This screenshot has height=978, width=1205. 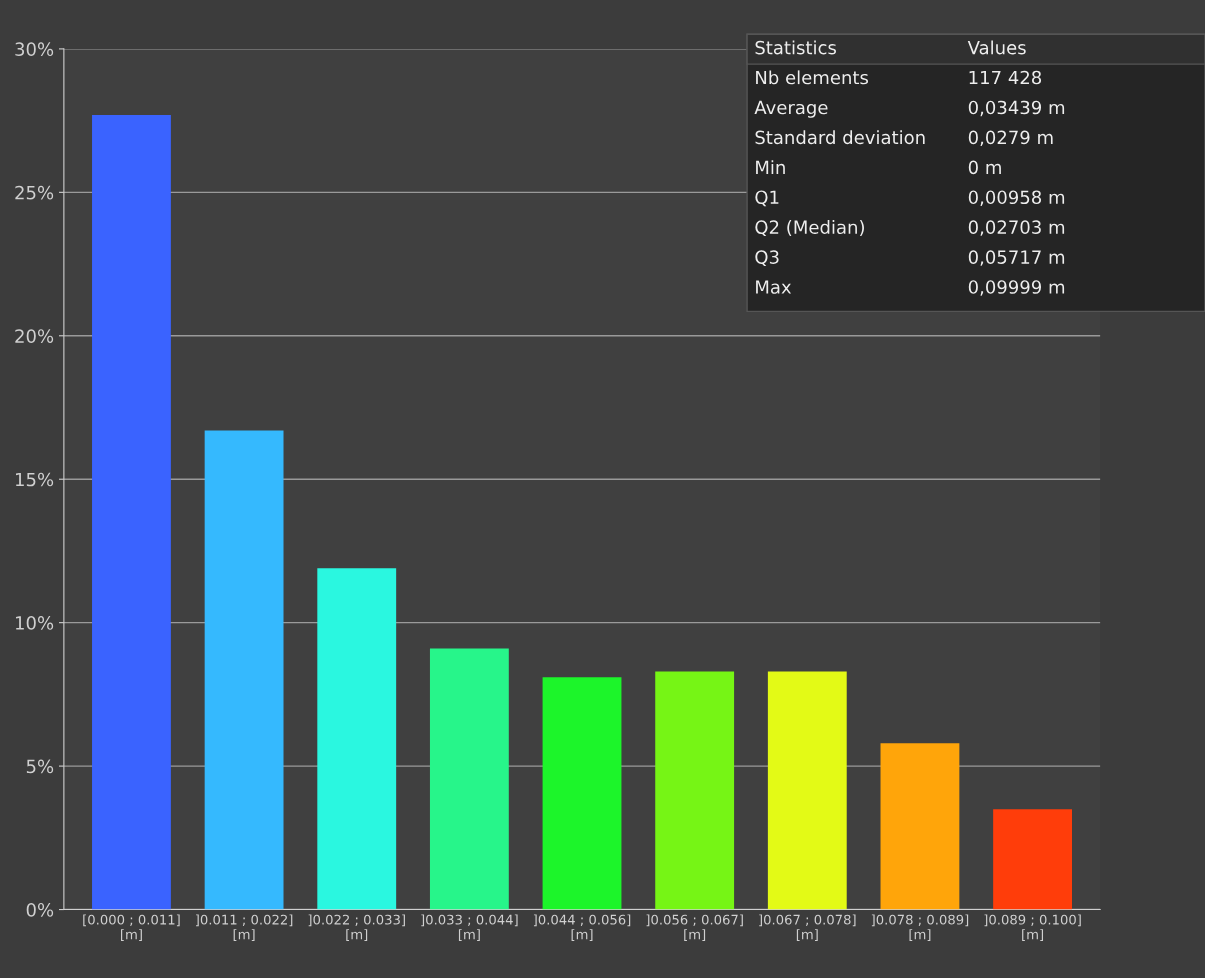 What do you see at coordinates (1016, 198) in the screenshot?
I see `annotation: 0,00958 m` at bounding box center [1016, 198].